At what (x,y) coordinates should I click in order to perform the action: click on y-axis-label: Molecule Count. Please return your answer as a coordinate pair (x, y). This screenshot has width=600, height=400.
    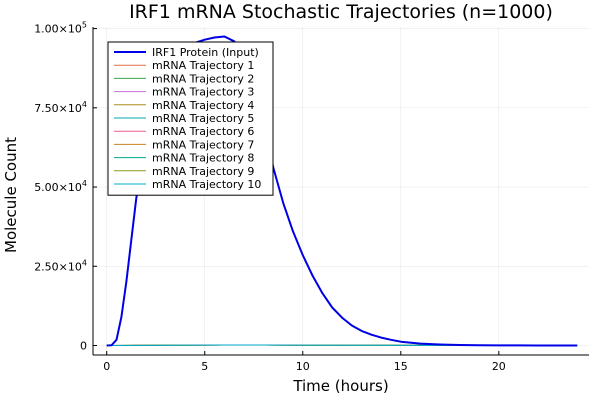
    Looking at the image, I should click on (11, 195).